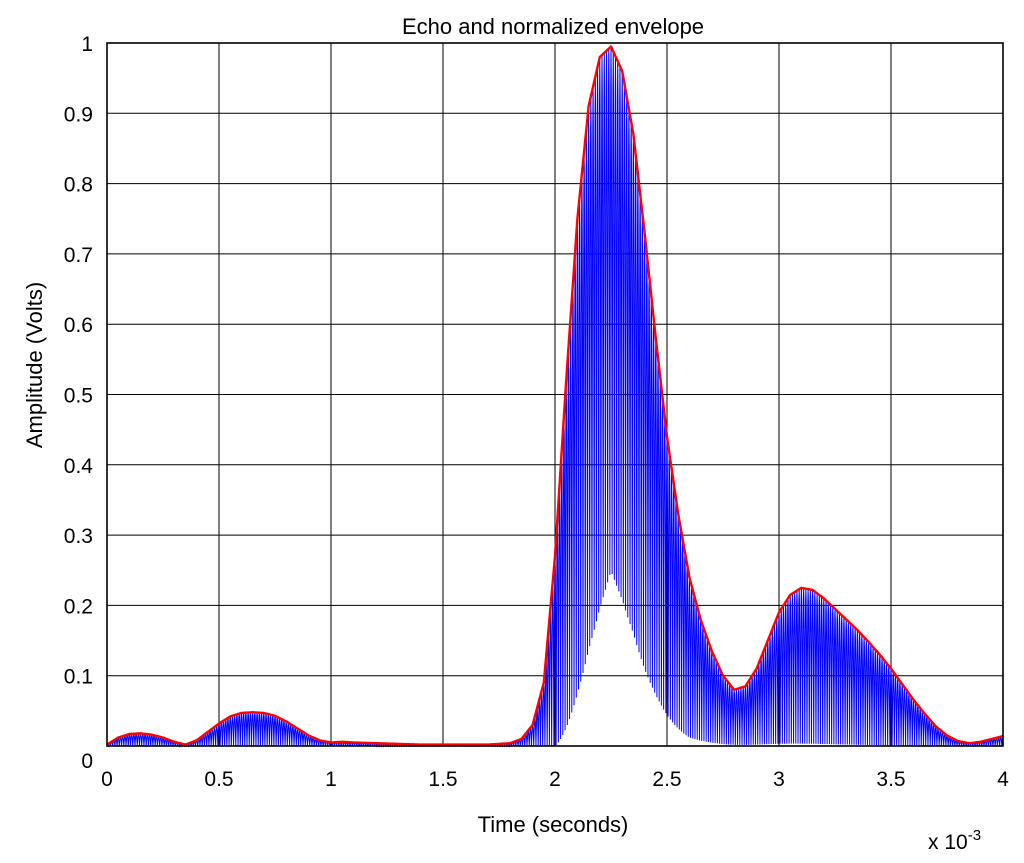 The width and height of the screenshot is (1024, 863). I want to click on y-tick-label-5: 0.5, so click(78, 396).